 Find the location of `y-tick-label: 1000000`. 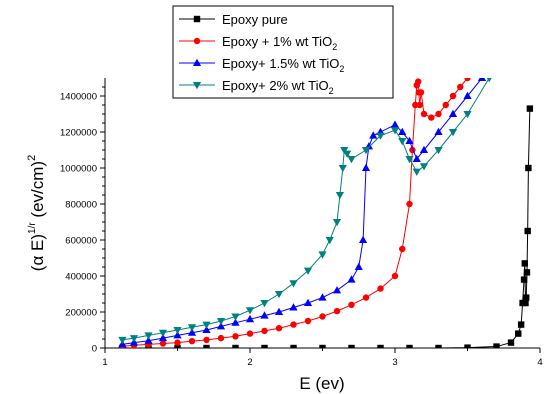

y-tick-label: 1000000 is located at coordinates (78, 169).